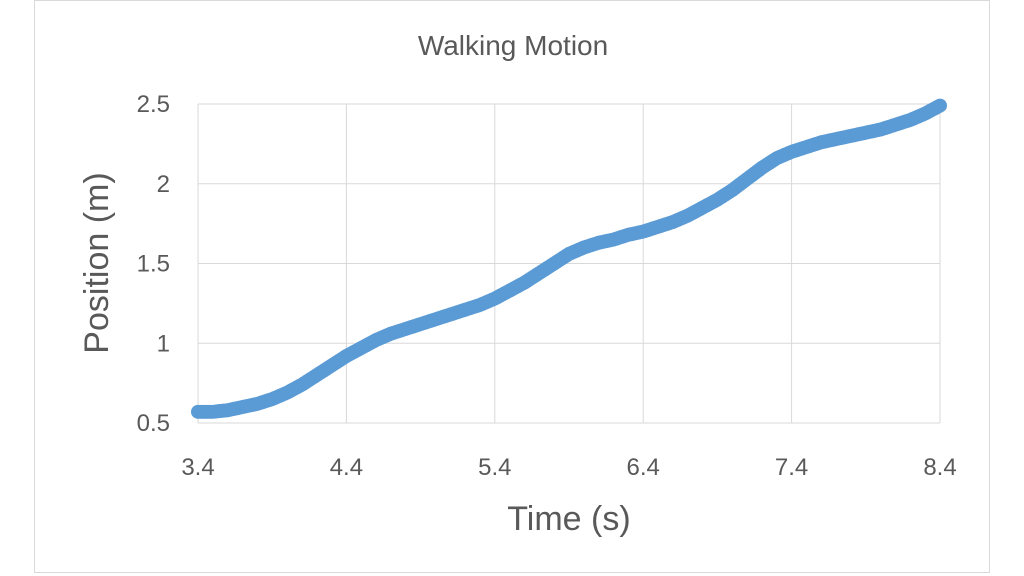 The image size is (1024, 576). I want to click on x-tick-label: 8.4, so click(939, 467).